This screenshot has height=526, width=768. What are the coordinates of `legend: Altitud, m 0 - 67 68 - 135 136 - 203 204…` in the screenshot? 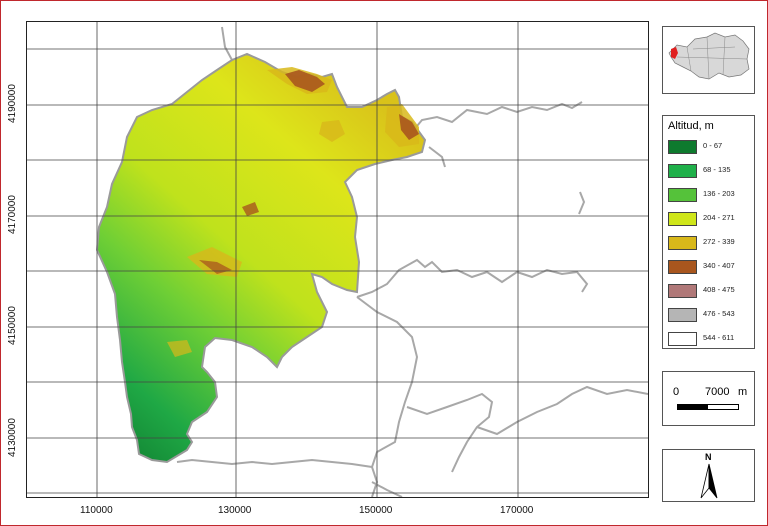 It's located at (708, 232).